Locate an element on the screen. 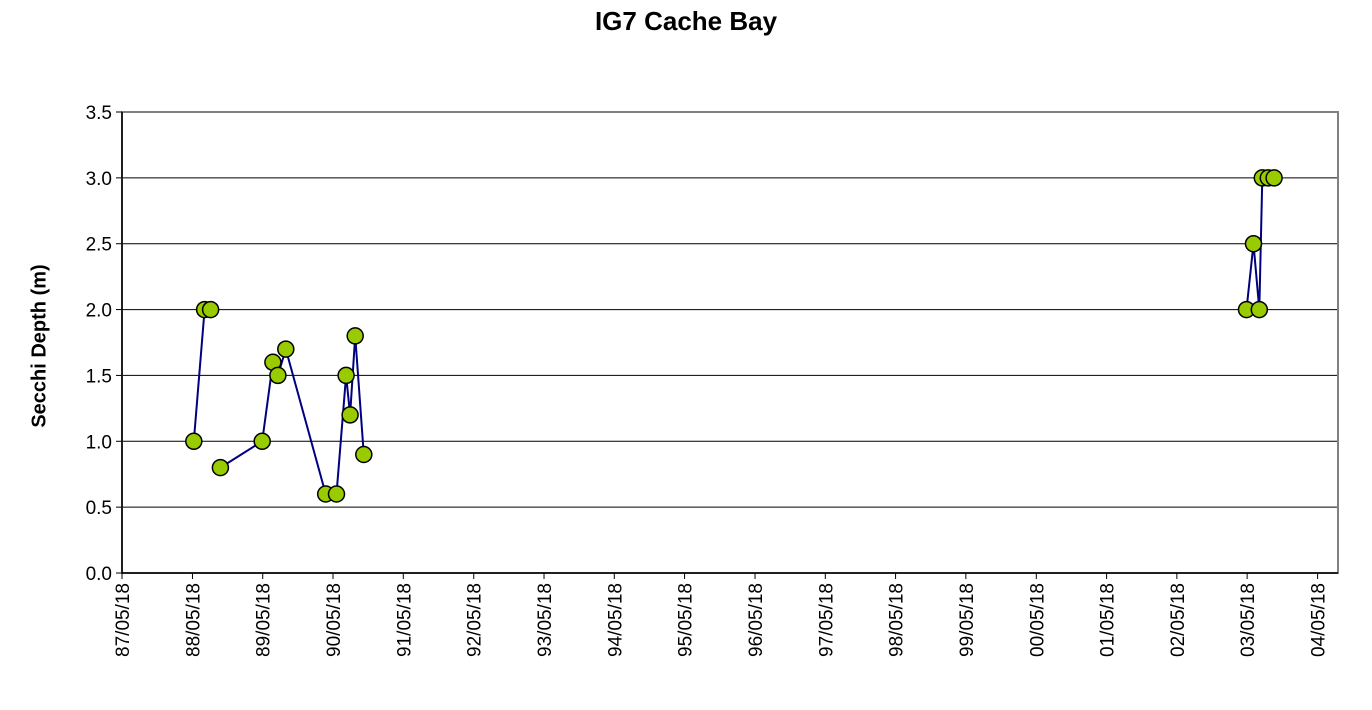 The image size is (1372, 710). x-tick-label: 94/05/18 is located at coordinates (615, 620).